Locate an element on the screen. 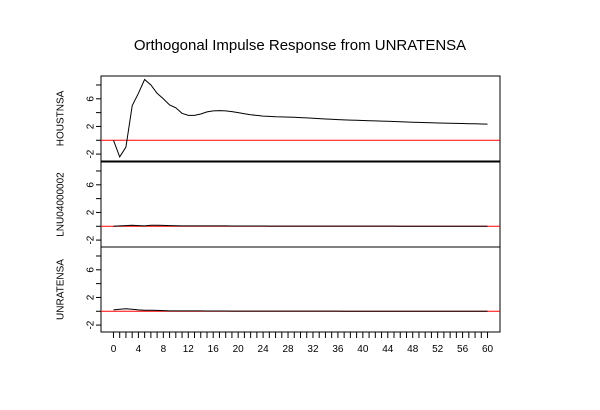  x-tick-label: 0 is located at coordinates (114, 349).